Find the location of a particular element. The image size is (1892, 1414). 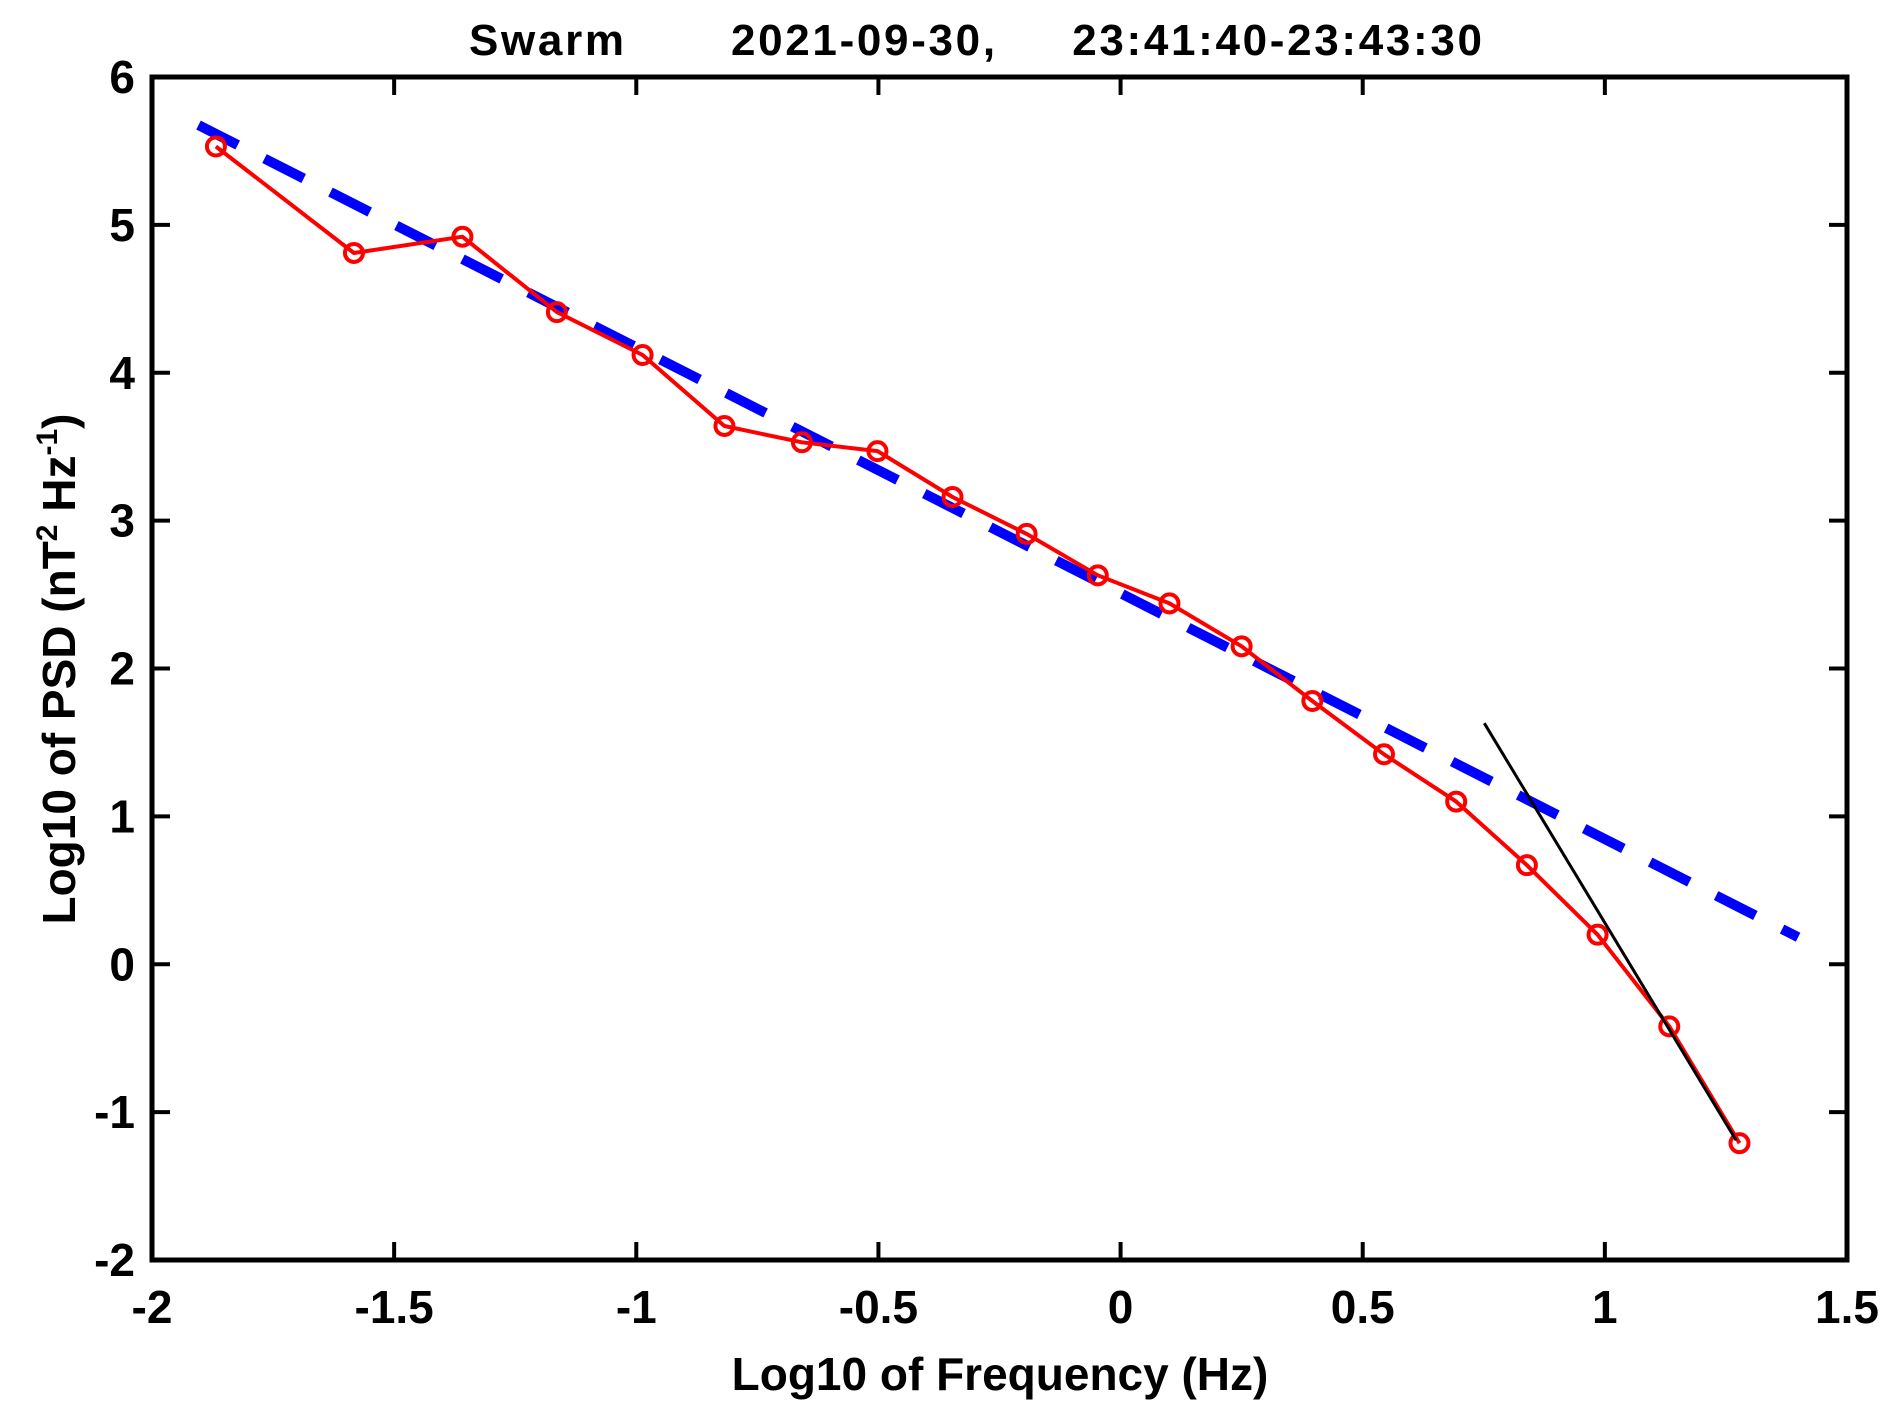

y-tick-labels: -2 -1 0 1 2 3 4 5 6 is located at coordinates (114, 668).